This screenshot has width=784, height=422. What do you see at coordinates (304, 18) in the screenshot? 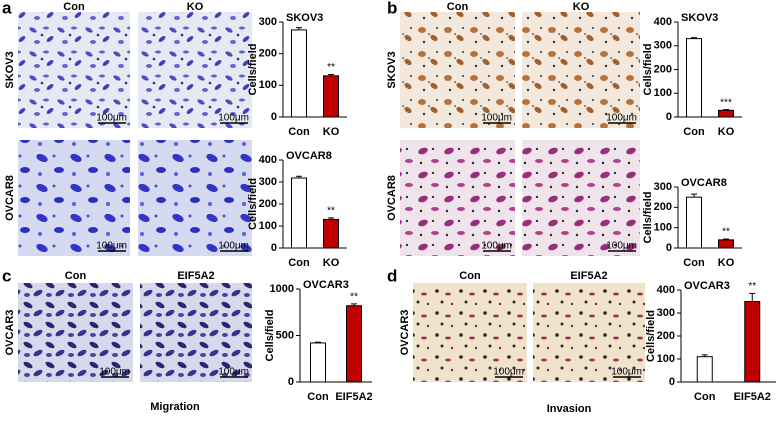
I see `chart-title: SKOV3` at bounding box center [304, 18].